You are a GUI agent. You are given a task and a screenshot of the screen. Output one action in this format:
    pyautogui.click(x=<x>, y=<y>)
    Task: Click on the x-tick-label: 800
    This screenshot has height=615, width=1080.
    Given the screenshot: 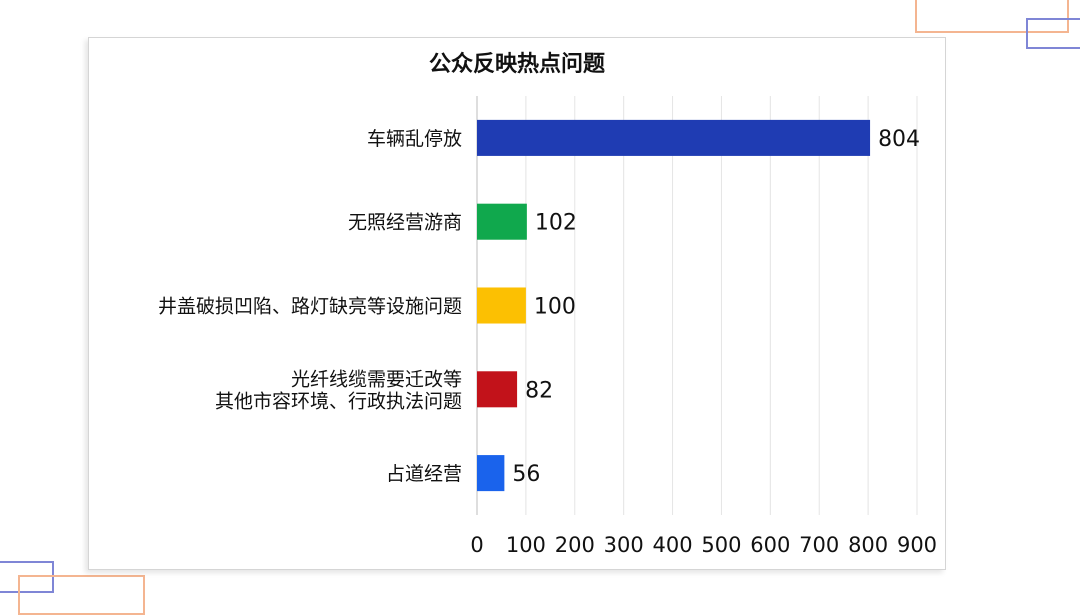 What is the action you would take?
    pyautogui.click(x=868, y=545)
    